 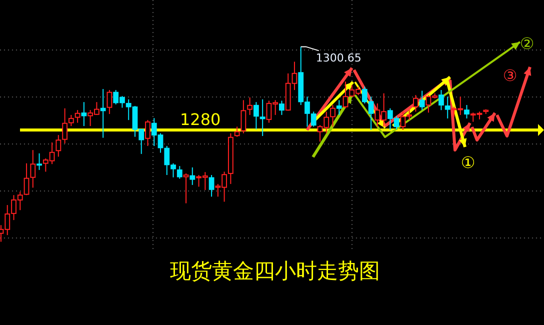 I want to click on annotation: ②, so click(x=527, y=43).